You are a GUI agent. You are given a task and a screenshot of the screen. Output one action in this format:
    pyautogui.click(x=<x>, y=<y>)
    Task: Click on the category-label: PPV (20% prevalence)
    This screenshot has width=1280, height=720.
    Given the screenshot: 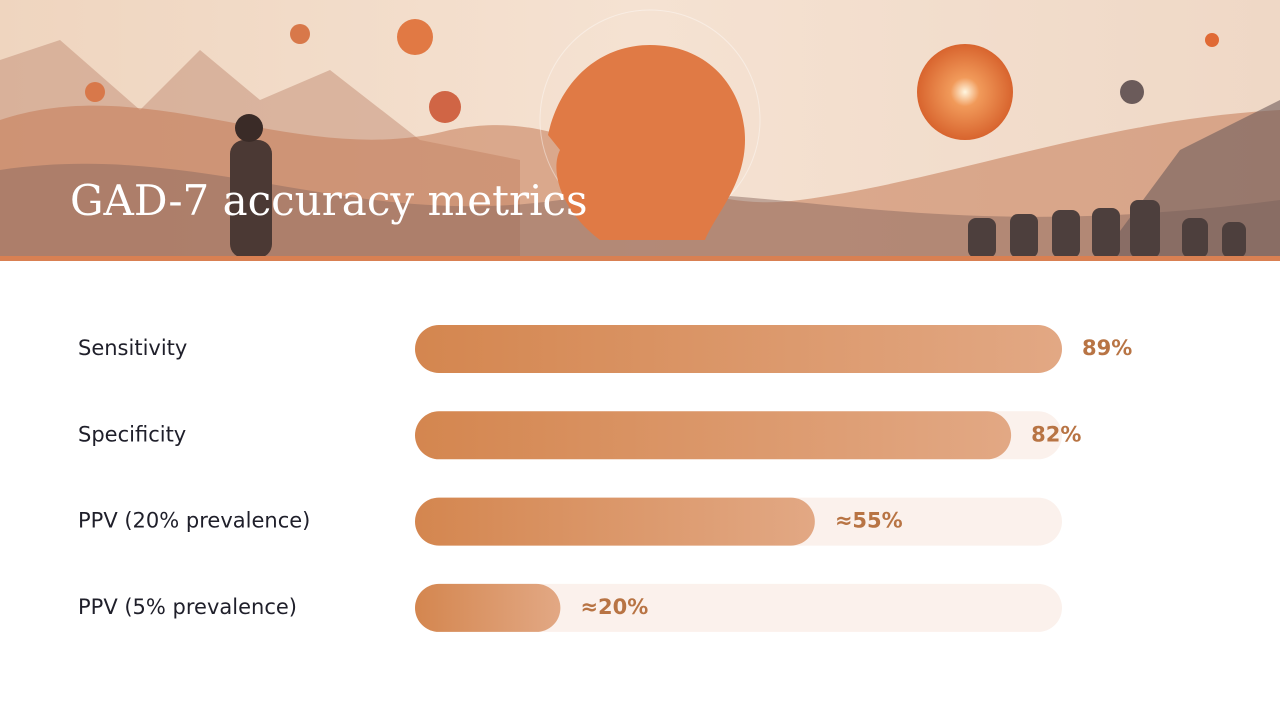 What is the action you would take?
    pyautogui.click(x=194, y=521)
    